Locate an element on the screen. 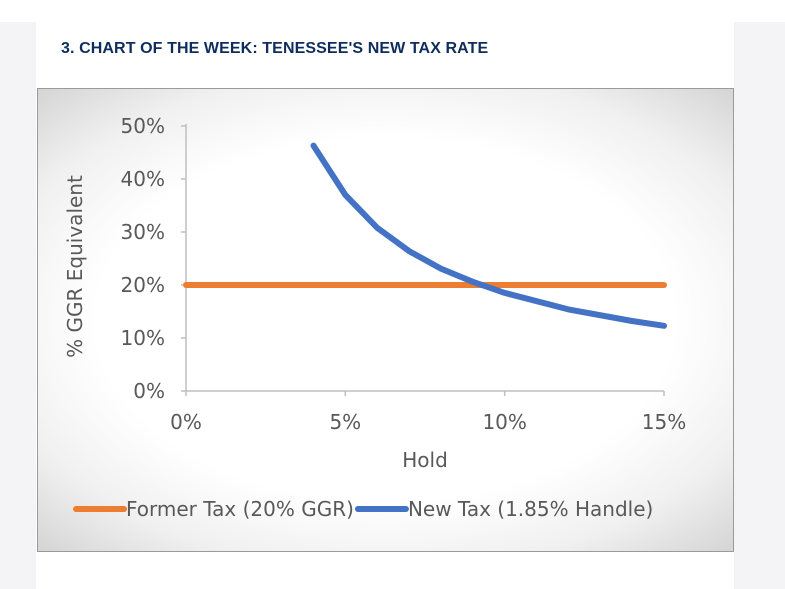 The height and width of the screenshot is (589, 785). y-tick-label: 40% is located at coordinates (143, 179).